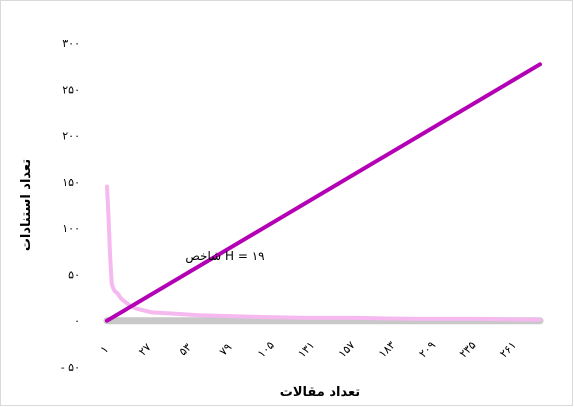  What do you see at coordinates (77, 321) in the screenshot?
I see `y-tick-label: ۰` at bounding box center [77, 321].